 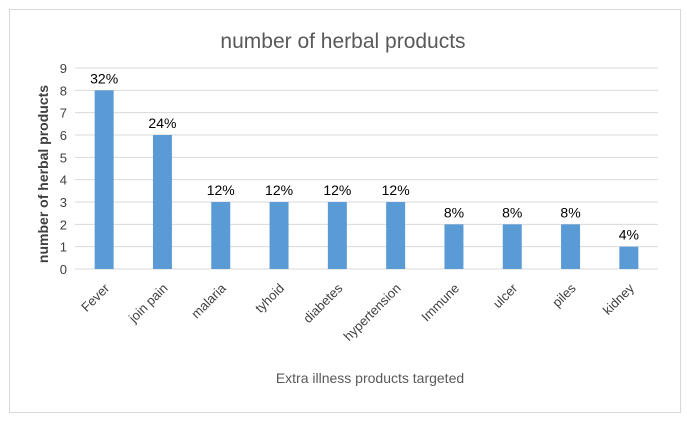 What do you see at coordinates (63, 135) in the screenshot?
I see `y-tick-label: 6` at bounding box center [63, 135].